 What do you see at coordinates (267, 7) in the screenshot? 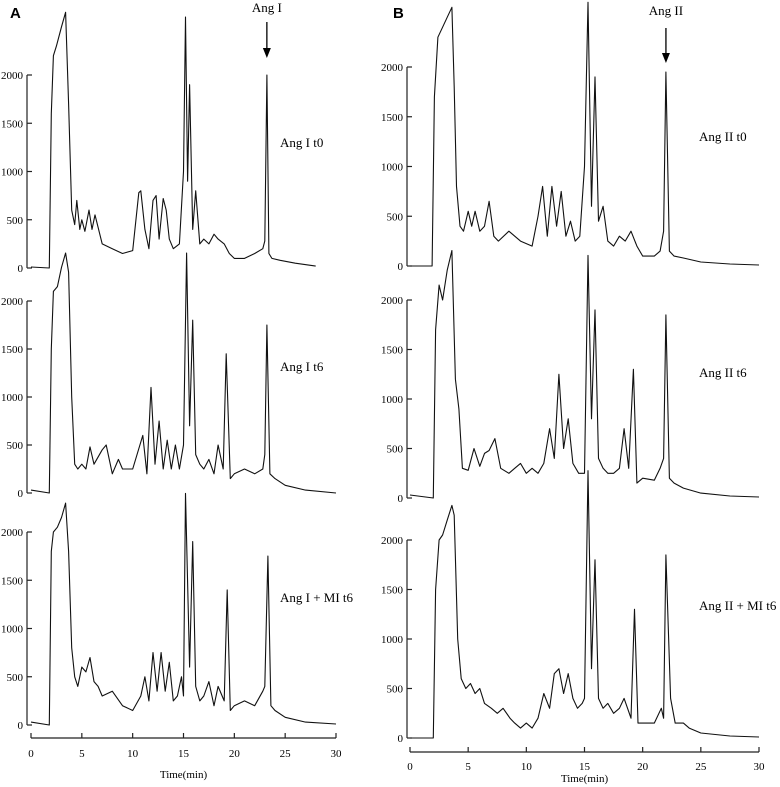
I see `arrow-label: Ang I` at bounding box center [267, 7].